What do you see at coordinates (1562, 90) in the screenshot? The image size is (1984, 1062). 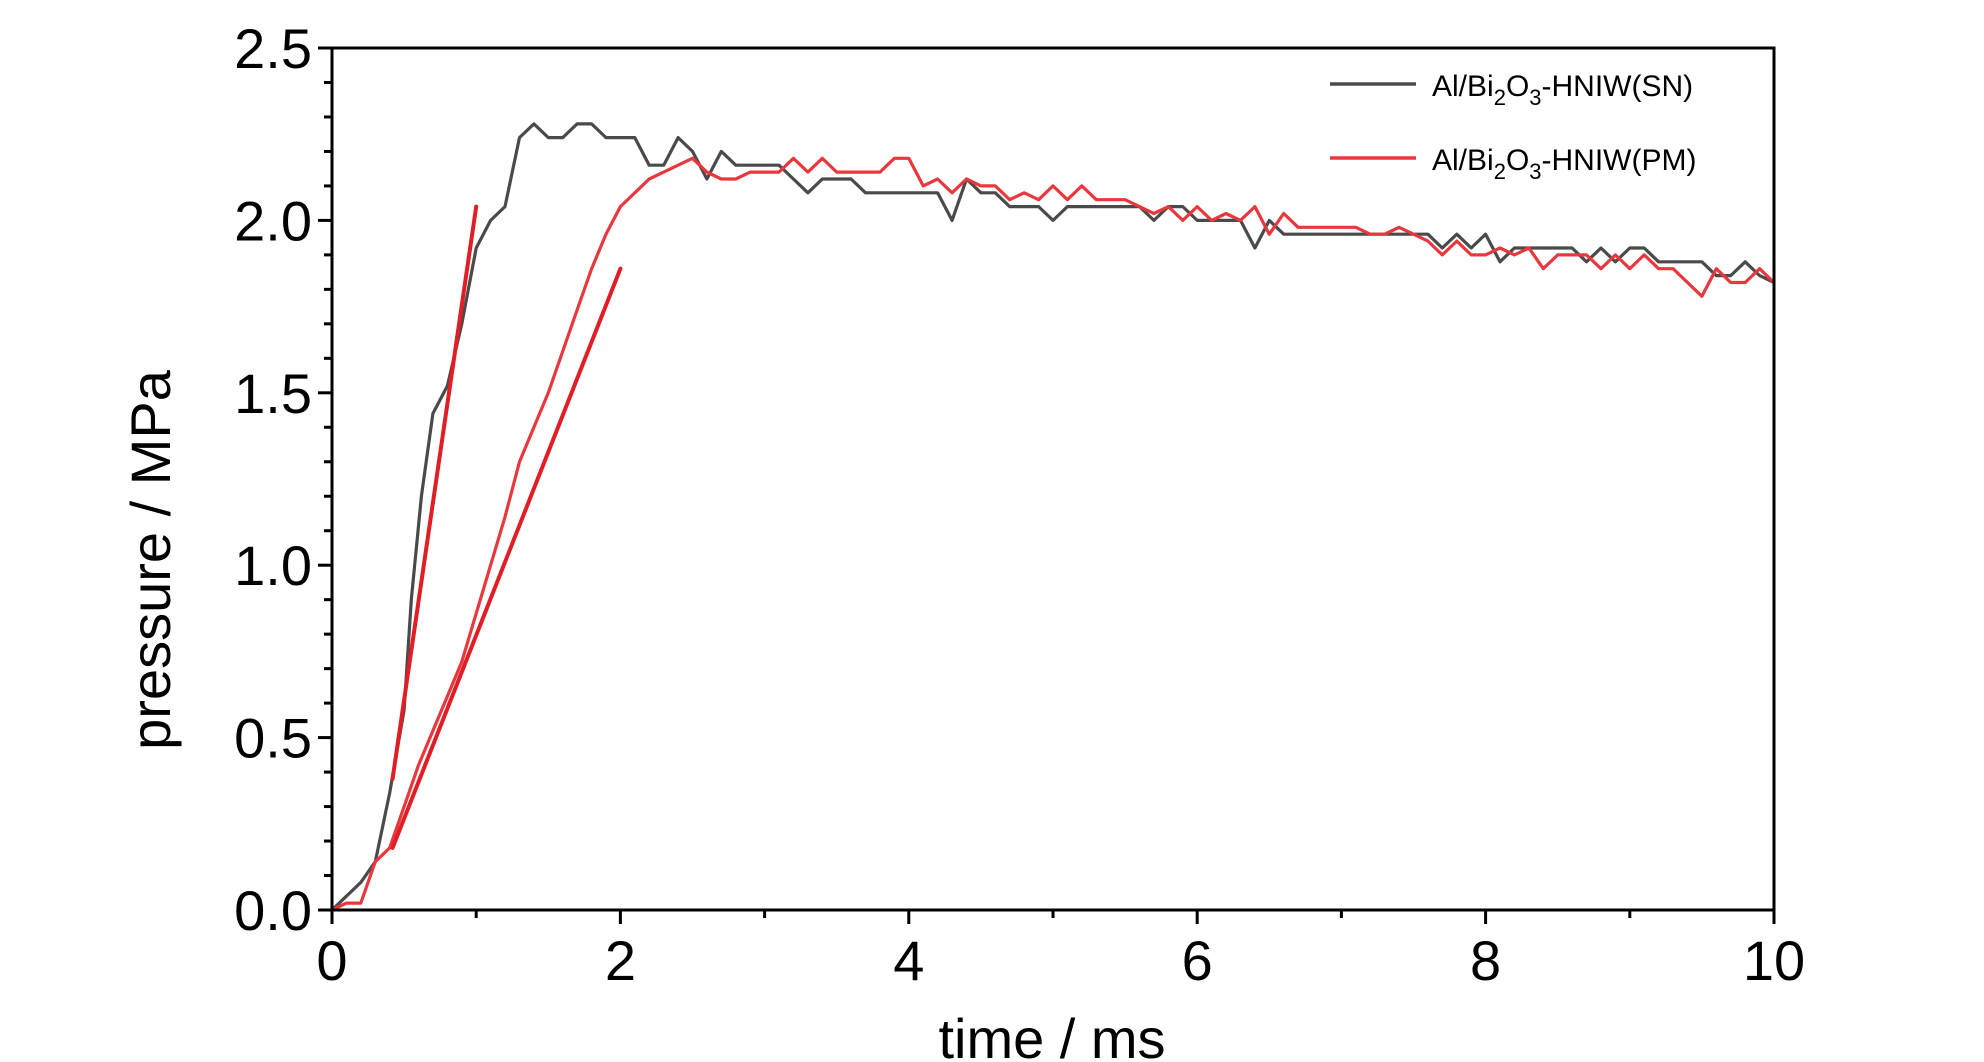 I see `legend-label-0: Al/Bi2O3-HNIW(SN)` at bounding box center [1562, 90].